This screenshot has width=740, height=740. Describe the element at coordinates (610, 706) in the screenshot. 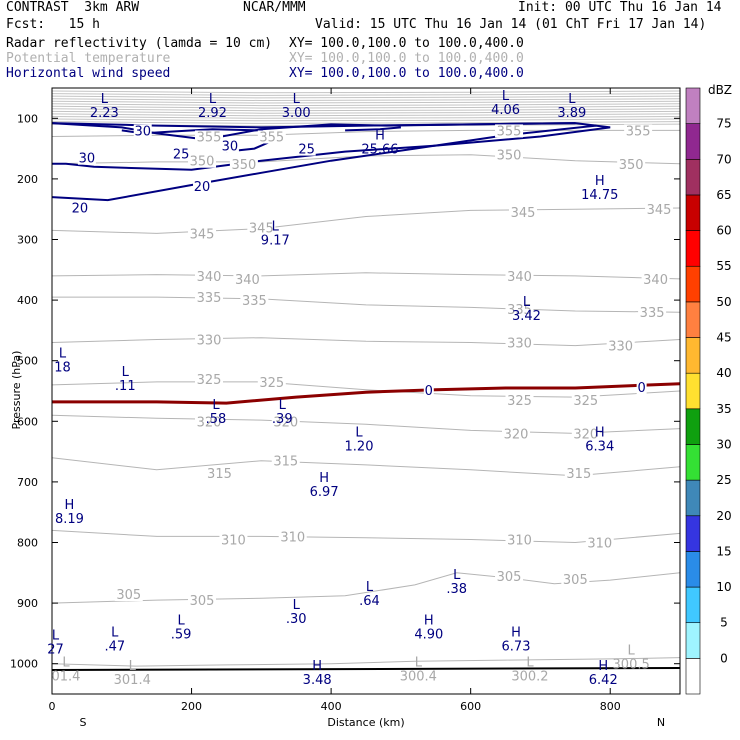

I see `x-tick-label: 800` at that location.